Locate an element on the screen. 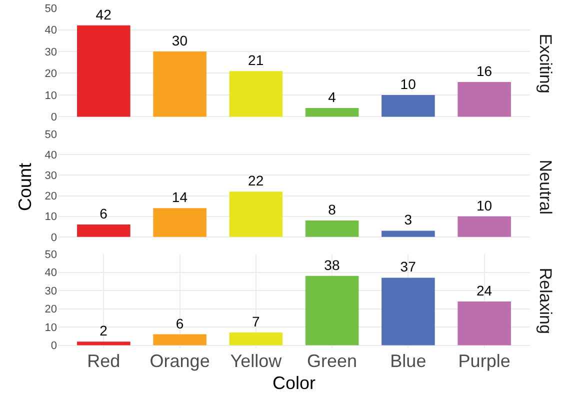  data-label: 42 is located at coordinates (104, 14).